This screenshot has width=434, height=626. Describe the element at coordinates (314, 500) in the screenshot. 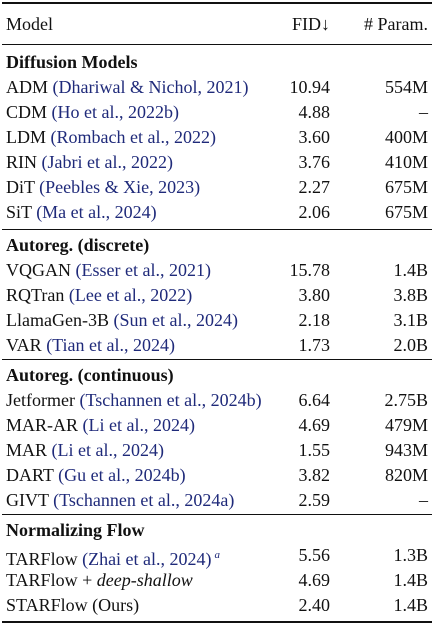

I see `fid-value: 2.59` at that location.